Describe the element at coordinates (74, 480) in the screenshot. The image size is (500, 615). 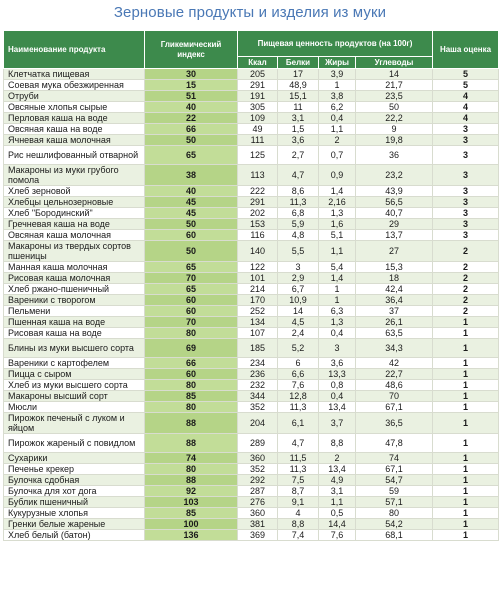
I see `product-name-cell: Булочка сдобная` at that location.